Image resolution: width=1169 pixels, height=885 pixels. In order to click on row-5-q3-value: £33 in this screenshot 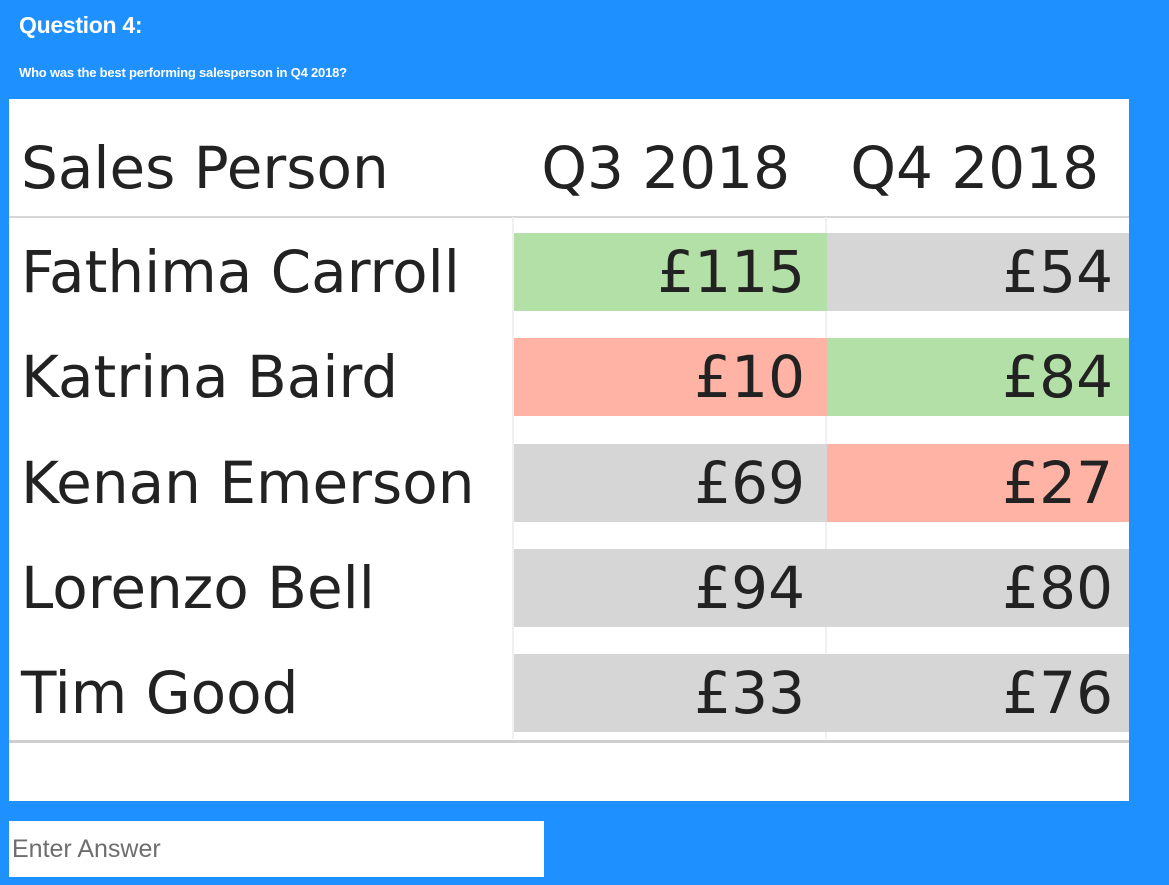, I will do `click(670, 693)`.